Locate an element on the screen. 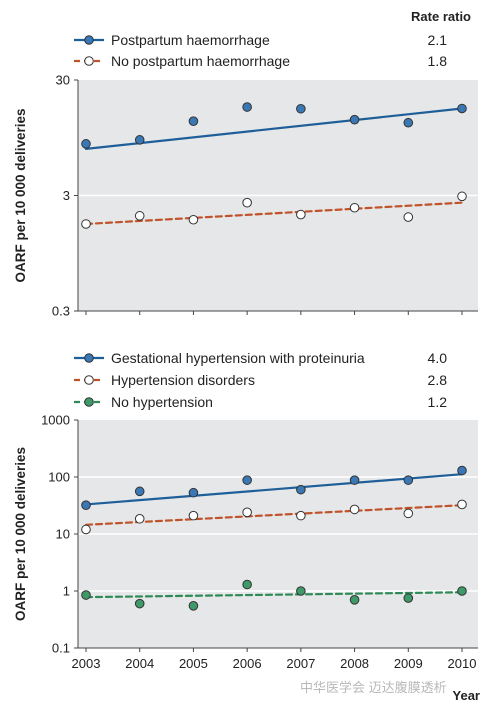 The image size is (487, 710). rate-ratio-value: 1.2 is located at coordinates (438, 402).